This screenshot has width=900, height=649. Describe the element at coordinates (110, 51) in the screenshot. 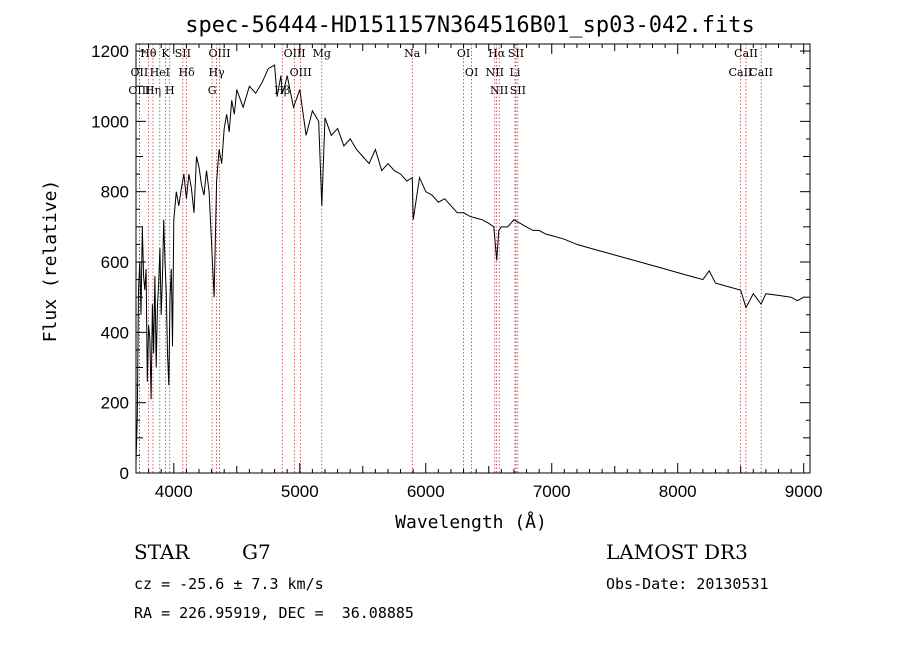

I see `y-tick-label: 1200` at that location.